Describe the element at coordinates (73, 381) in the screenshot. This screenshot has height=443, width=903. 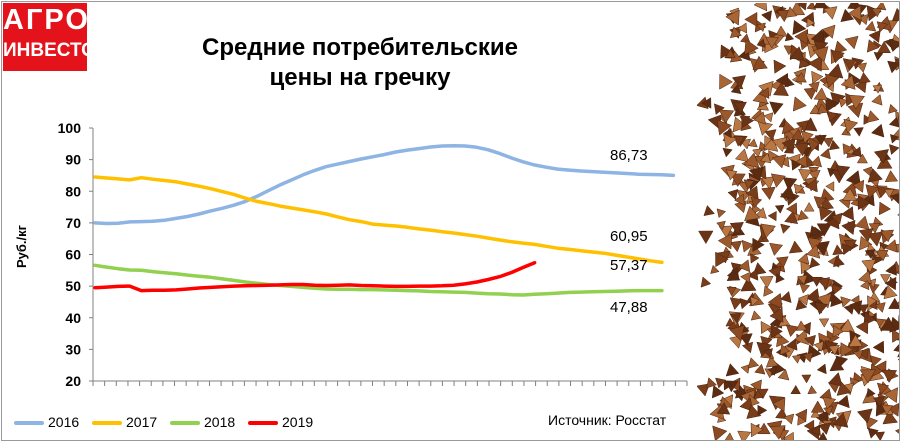
I see `y-tick-label: 20` at that location.